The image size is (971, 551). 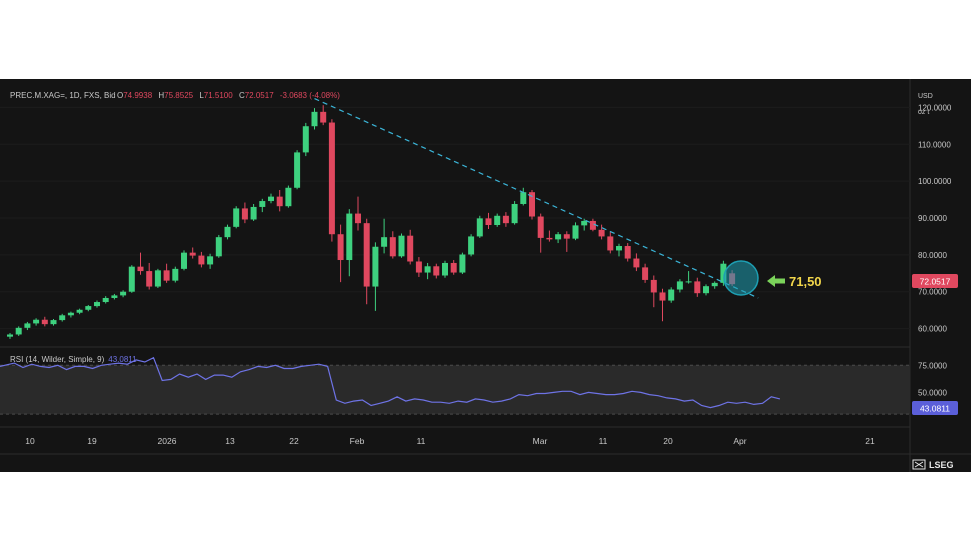 What do you see at coordinates (932, 329) in the screenshot?
I see `y-tick-label: 60.0000` at bounding box center [932, 329].